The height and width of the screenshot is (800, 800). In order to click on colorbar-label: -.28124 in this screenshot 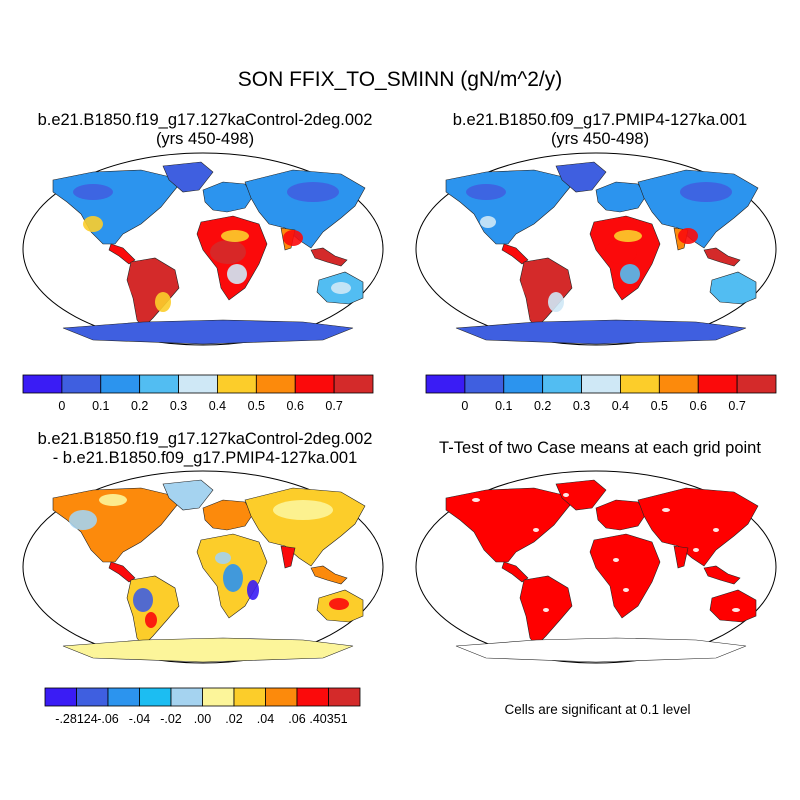, I will do `click(76, 719)`.